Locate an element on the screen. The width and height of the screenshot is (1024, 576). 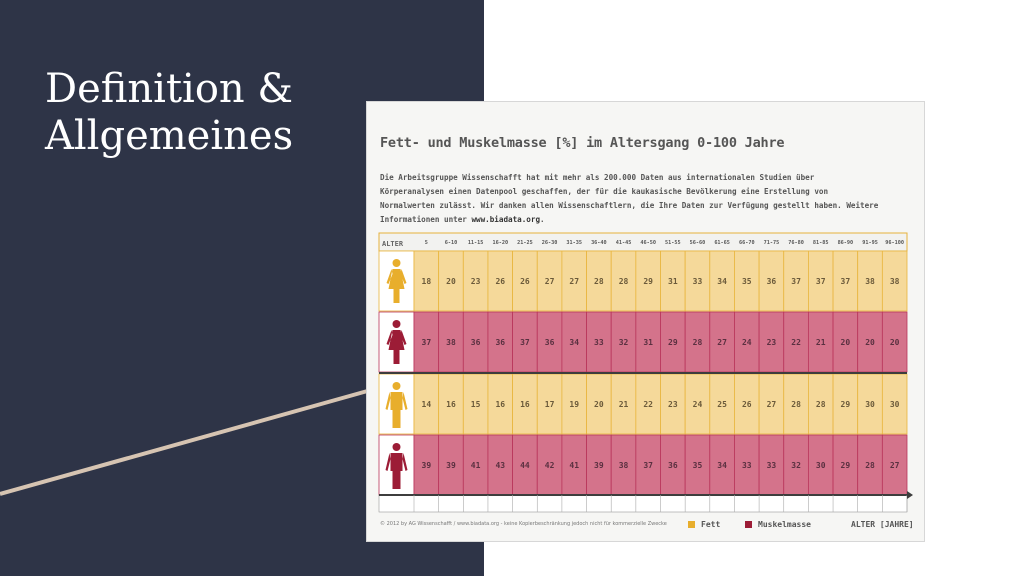
column-header: 31-35 is located at coordinates (574, 243).